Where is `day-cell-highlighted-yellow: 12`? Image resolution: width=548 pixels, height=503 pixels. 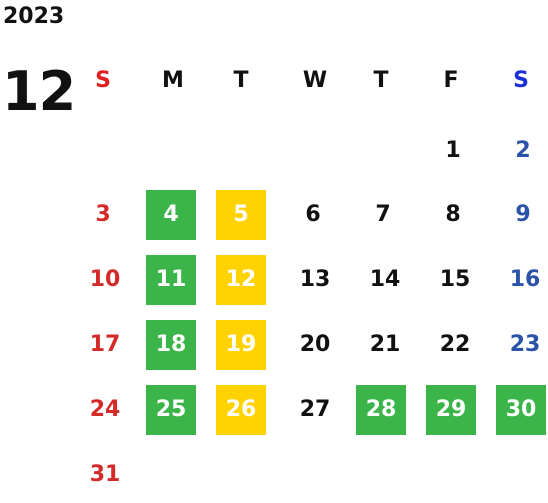
day-cell-highlighted-yellow: 12 is located at coordinates (241, 280).